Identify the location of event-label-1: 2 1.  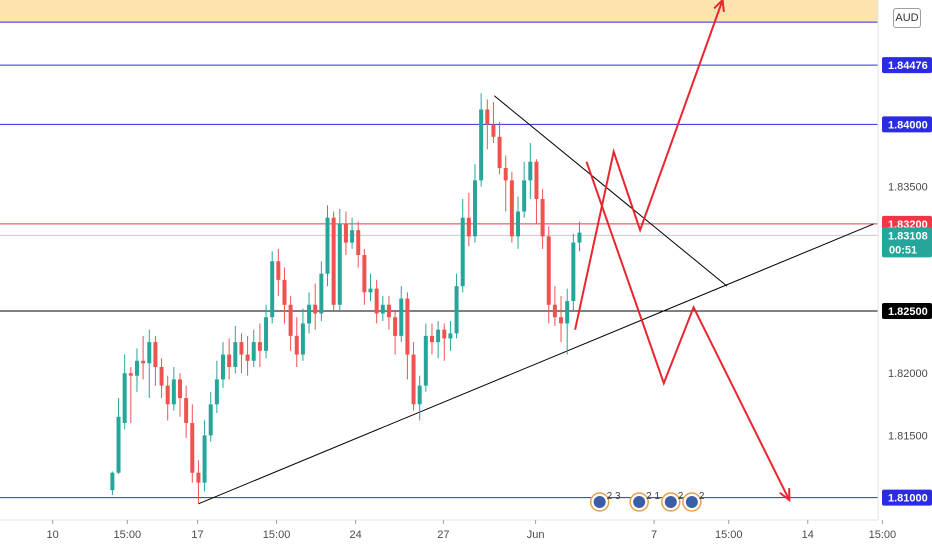
(653, 496).